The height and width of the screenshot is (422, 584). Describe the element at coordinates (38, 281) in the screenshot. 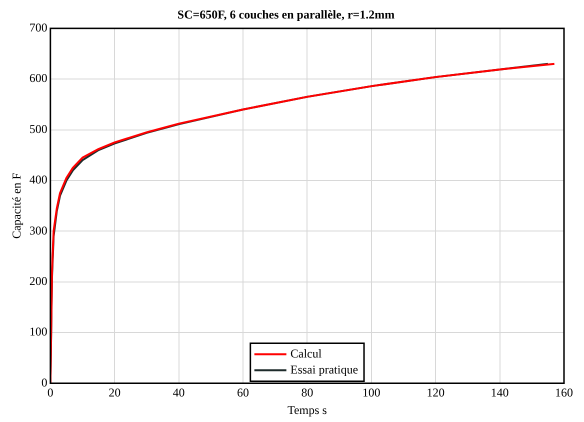

I see `y-tick-label: 200` at that location.